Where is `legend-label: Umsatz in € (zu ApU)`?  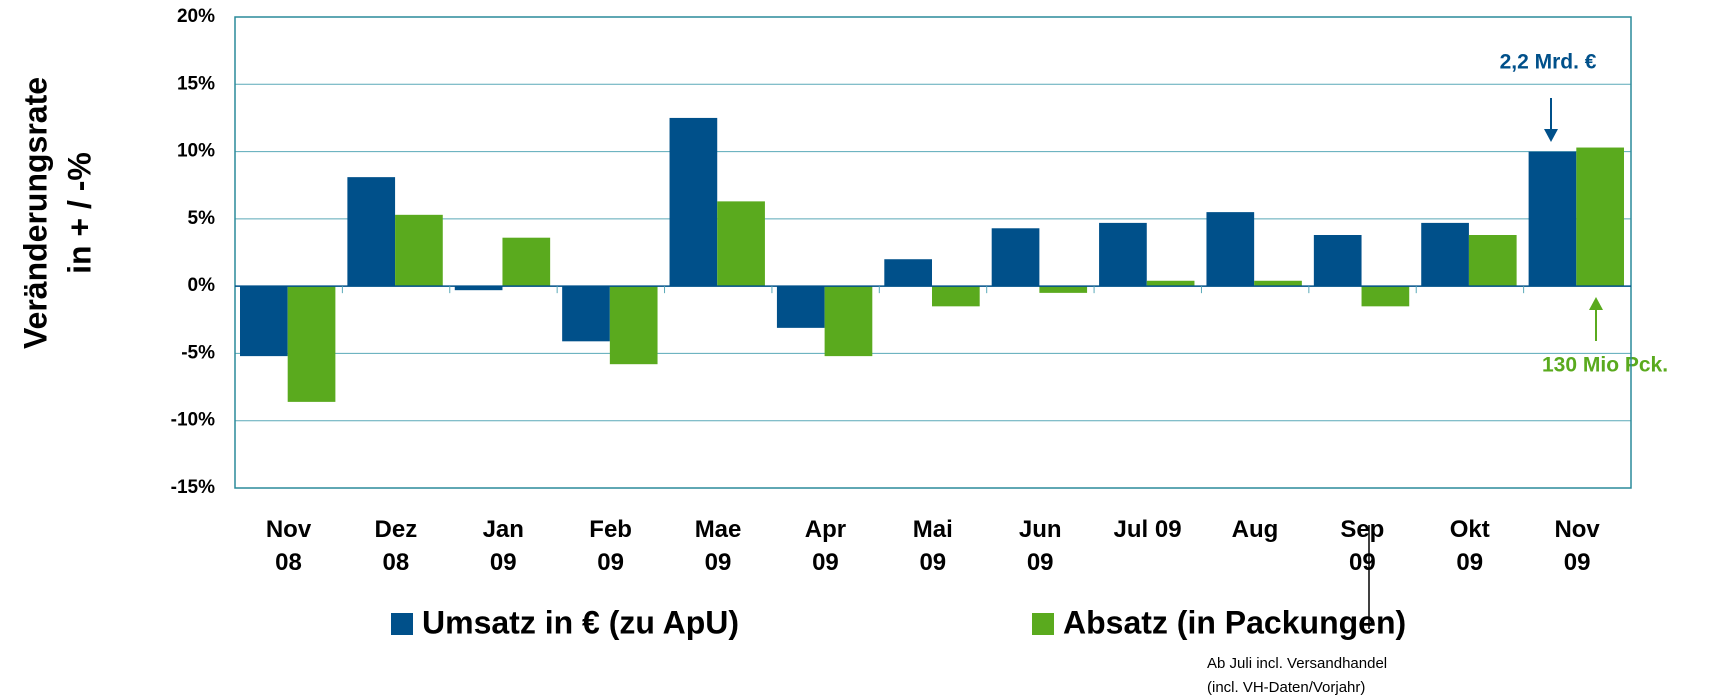
legend-label: Umsatz in € (zu ApU) is located at coordinates (580, 622).